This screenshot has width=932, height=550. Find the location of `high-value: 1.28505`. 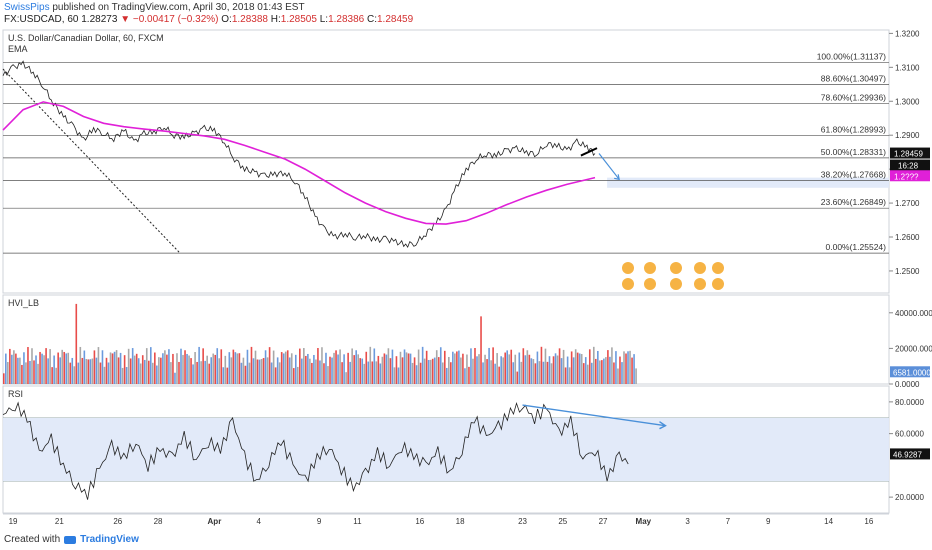

high-value: 1.28505 is located at coordinates (298, 19).